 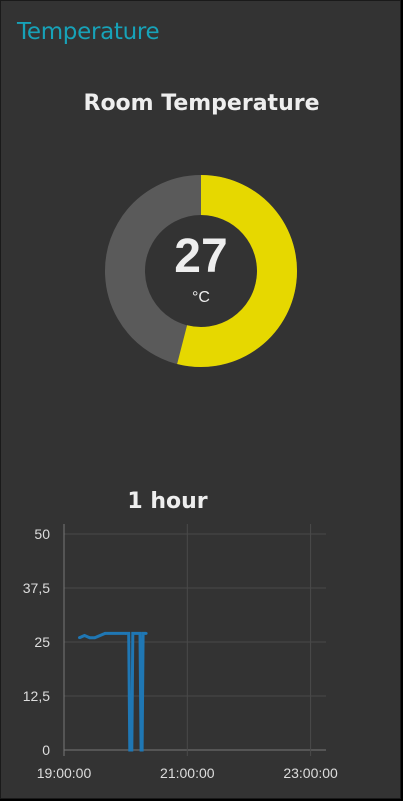 What do you see at coordinates (187, 773) in the screenshot?
I see `x-tick-label: 21:00:00` at bounding box center [187, 773].